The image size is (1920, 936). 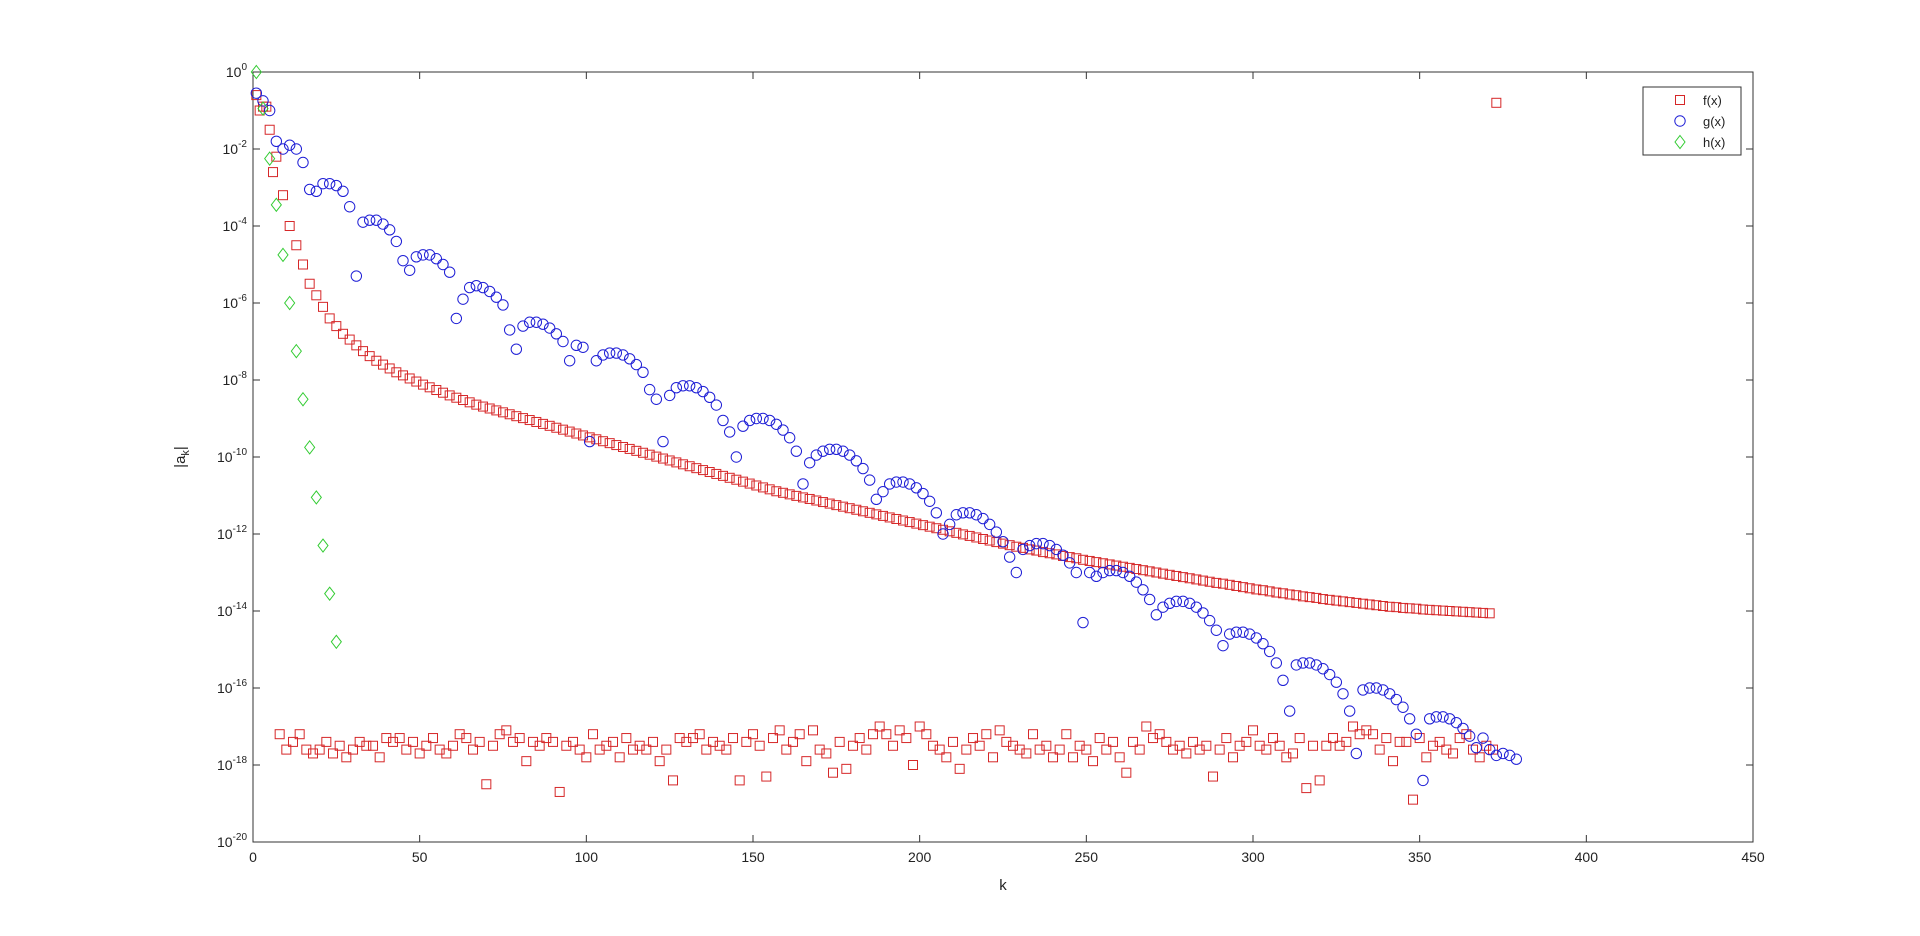 I want to click on y-tick-label: 10-18, so click(x=232, y=764).